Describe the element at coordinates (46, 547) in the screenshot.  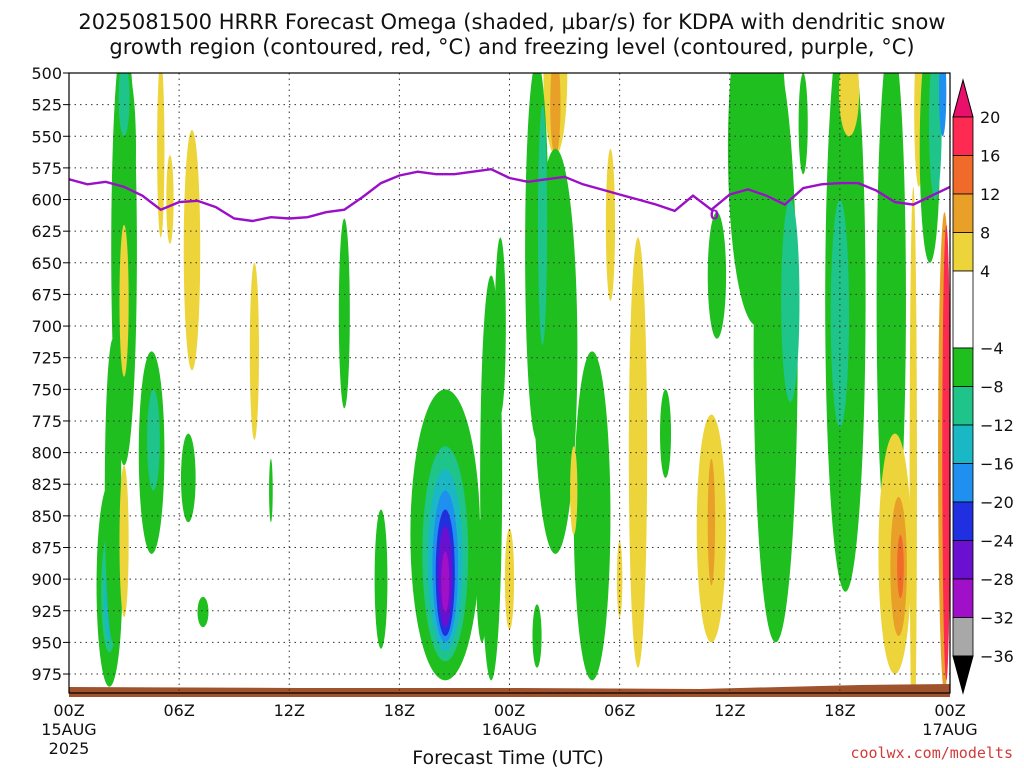
I see `y-tick-label-15: 875` at that location.